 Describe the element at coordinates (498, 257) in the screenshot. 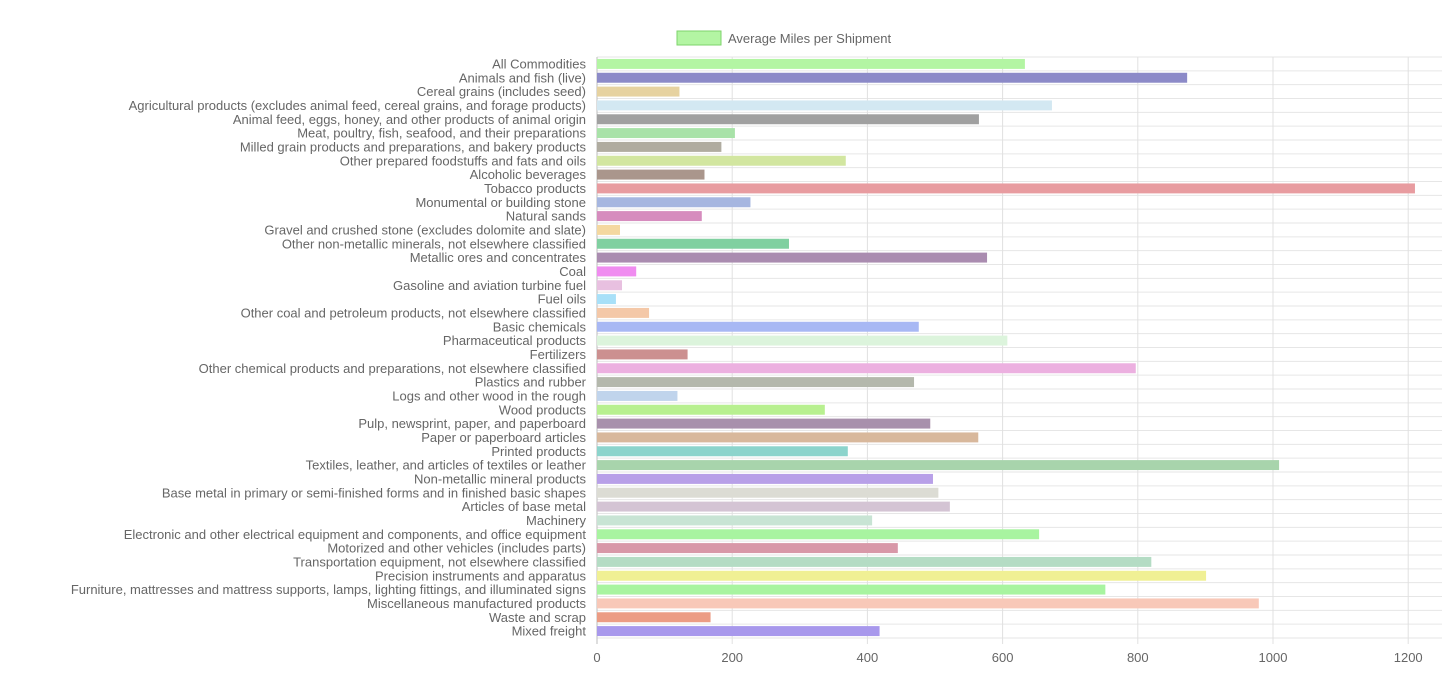

I see `category-label: Metallic ores and concentrates` at that location.